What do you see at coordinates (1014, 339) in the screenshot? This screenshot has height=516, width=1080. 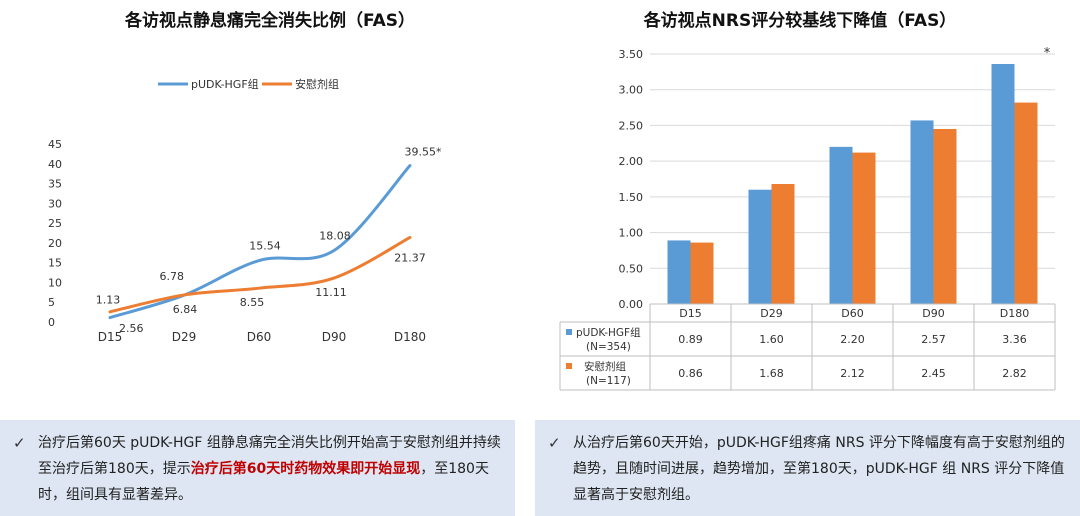 I see `table-value: 3.36` at bounding box center [1014, 339].